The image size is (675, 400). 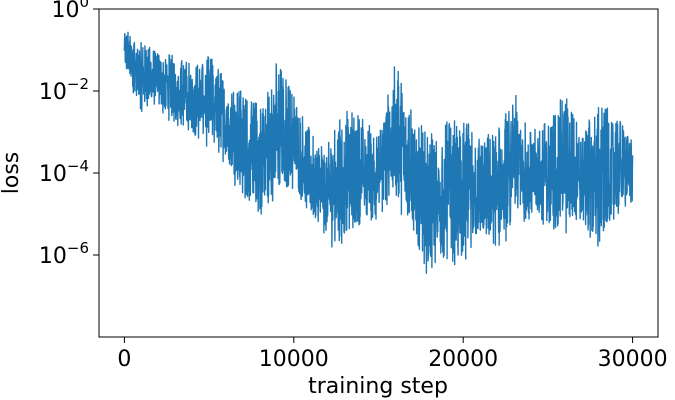 What do you see at coordinates (378, 386) in the screenshot?
I see `x-axis-label: training step` at bounding box center [378, 386].